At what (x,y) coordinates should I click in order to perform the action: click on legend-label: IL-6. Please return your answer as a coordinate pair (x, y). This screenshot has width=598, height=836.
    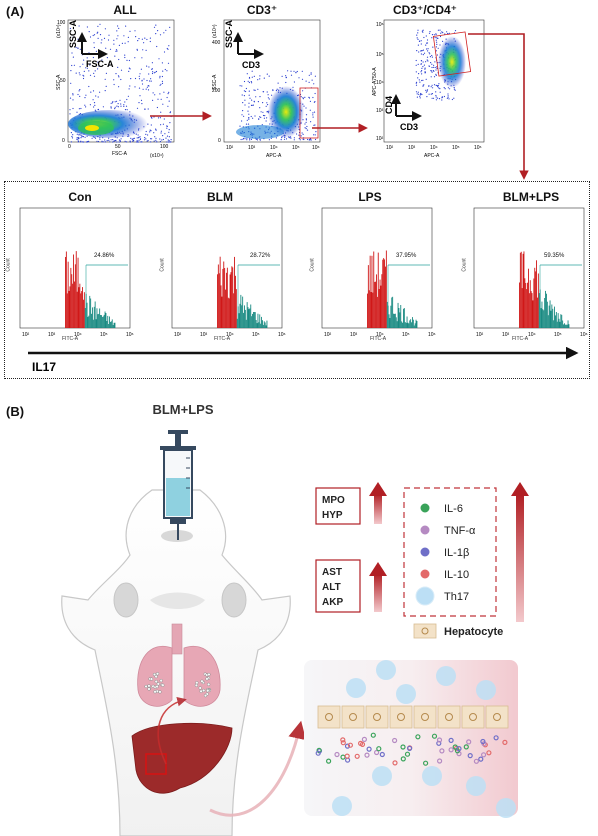
    Looking at the image, I should click on (453, 509).